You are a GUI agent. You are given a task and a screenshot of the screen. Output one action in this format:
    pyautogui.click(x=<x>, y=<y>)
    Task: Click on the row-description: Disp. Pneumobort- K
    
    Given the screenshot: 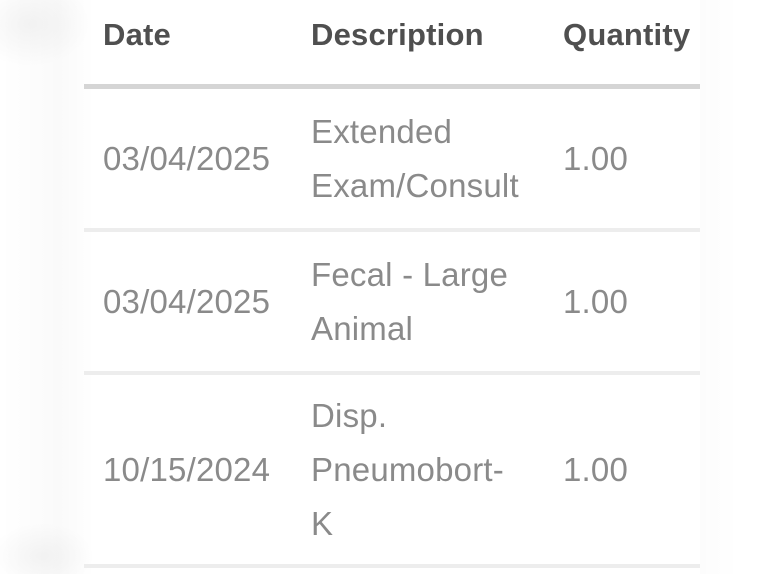 What is the action you would take?
    pyautogui.click(x=437, y=470)
    